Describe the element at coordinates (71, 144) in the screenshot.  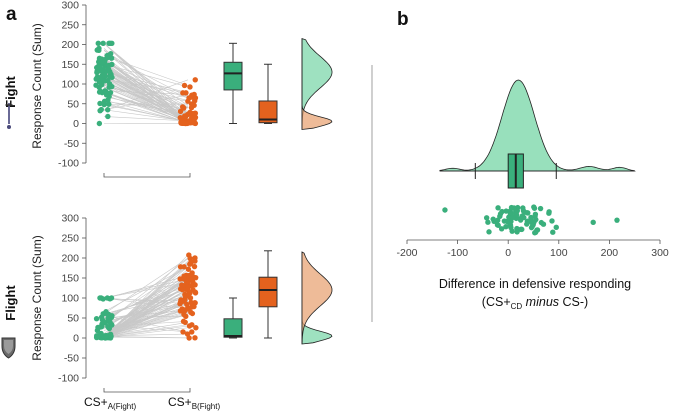
I see `y-tick-label: -50` at that location.